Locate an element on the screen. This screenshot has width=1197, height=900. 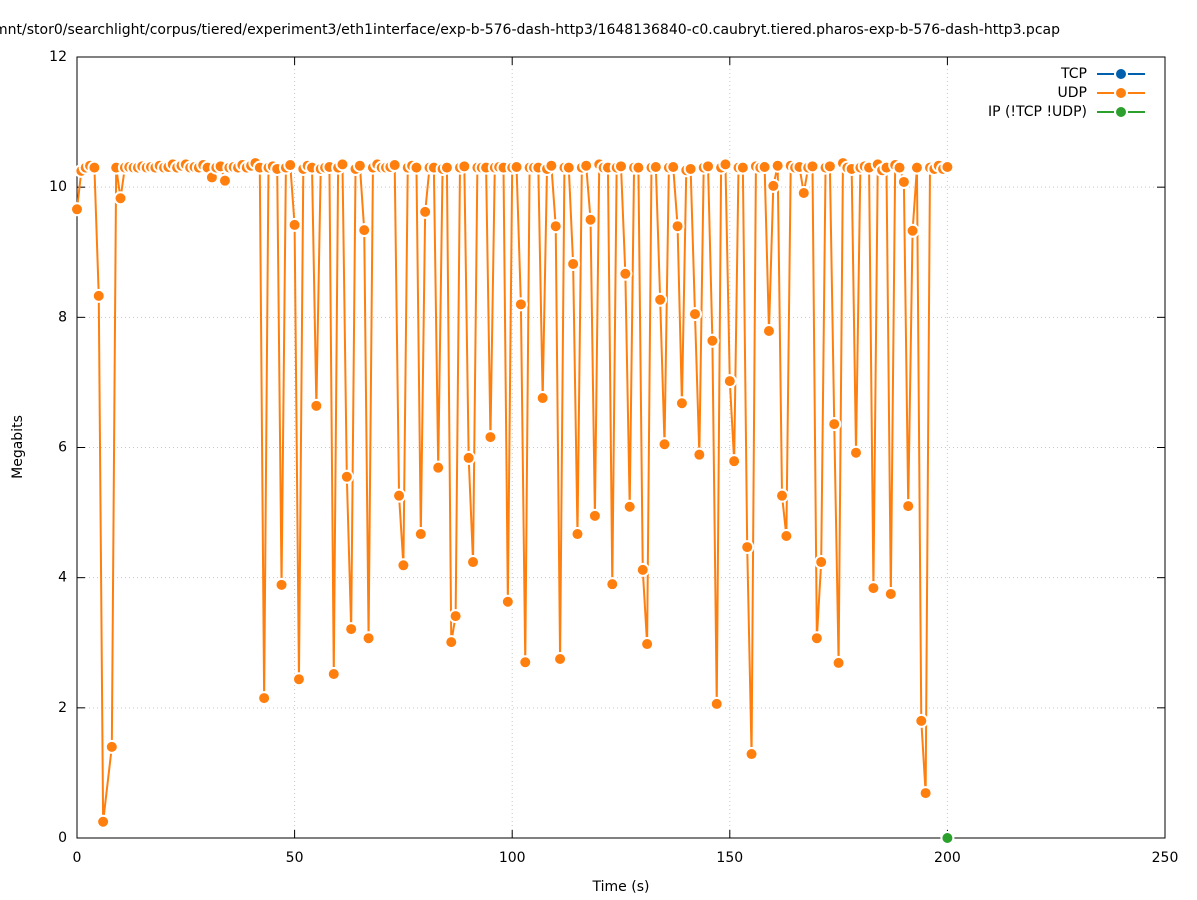
x-axis-label: Time (s) is located at coordinates (621, 887).